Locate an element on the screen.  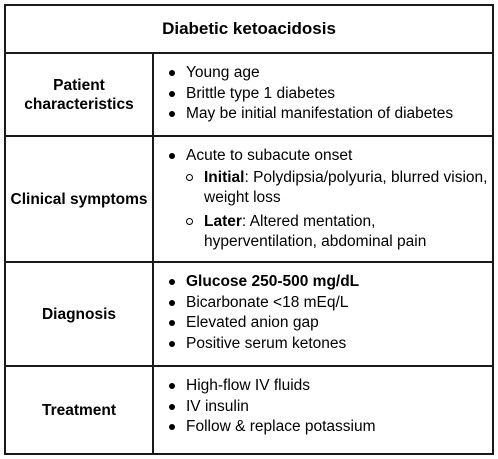
list-item: IV insulin is located at coordinates (327, 407).